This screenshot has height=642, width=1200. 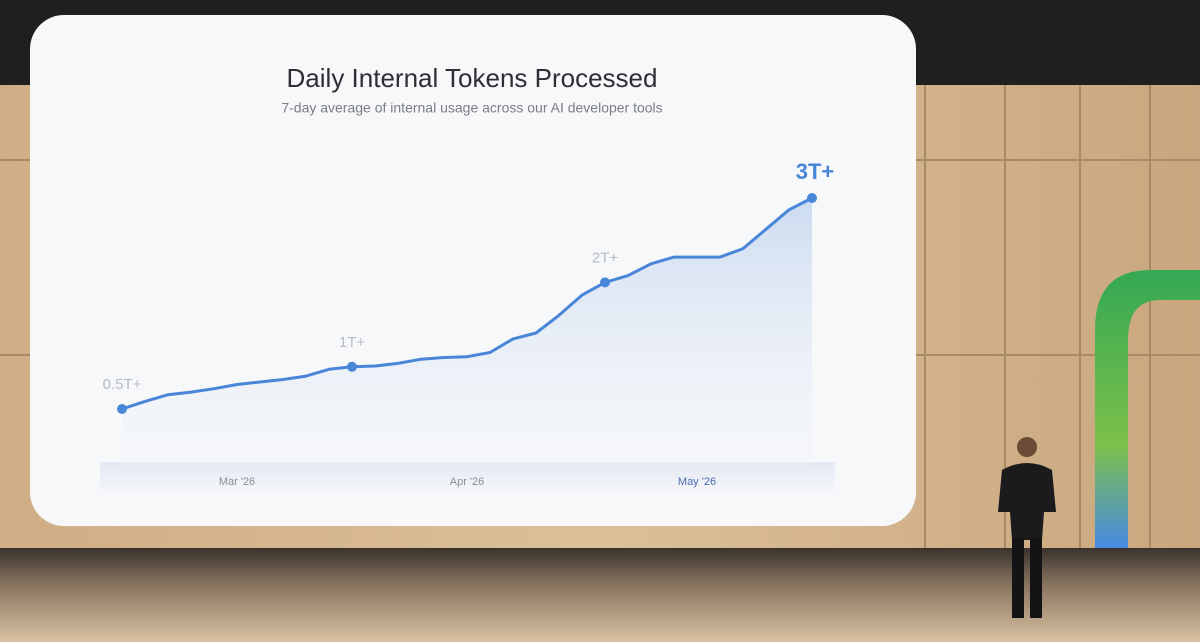 I want to click on x-tick-label: May '26, so click(x=697, y=482).